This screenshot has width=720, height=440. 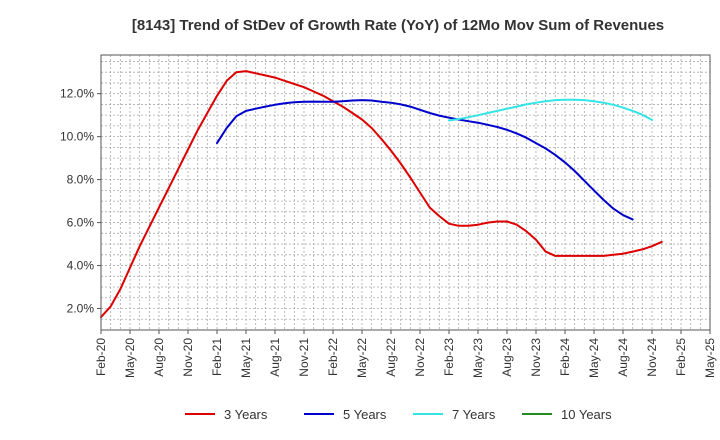 What do you see at coordinates (362, 358) in the screenshot?
I see `x-tick-label: May-22` at bounding box center [362, 358].